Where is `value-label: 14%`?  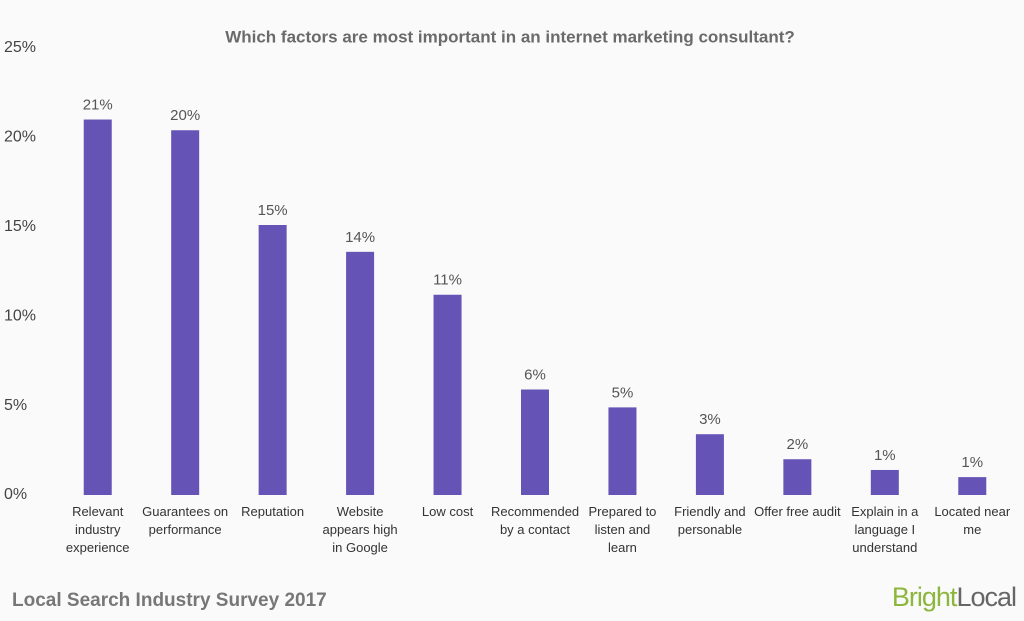 value-label: 14% is located at coordinates (360, 237).